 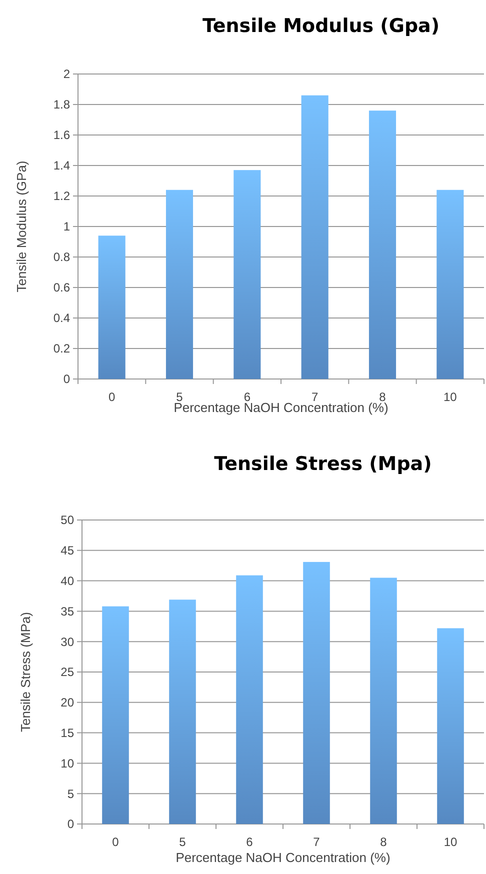 I want to click on y-tick-label: 20, so click(x=67, y=703).